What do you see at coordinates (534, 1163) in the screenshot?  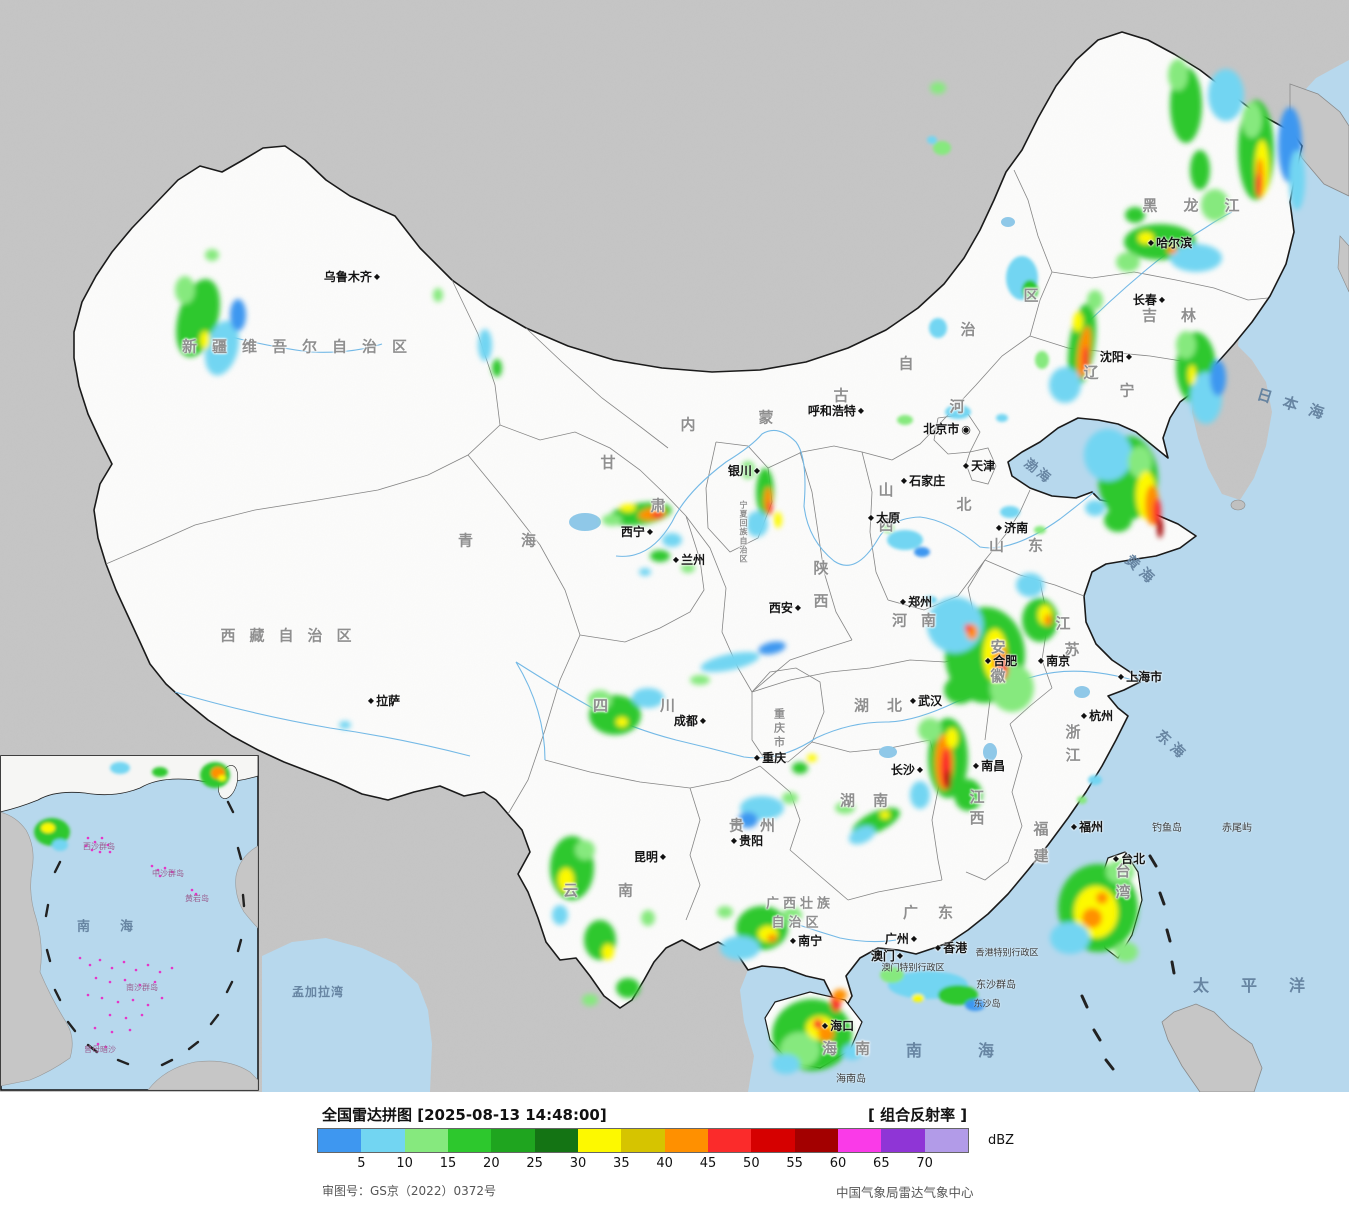 I see `legend-tick: 25` at bounding box center [534, 1163].